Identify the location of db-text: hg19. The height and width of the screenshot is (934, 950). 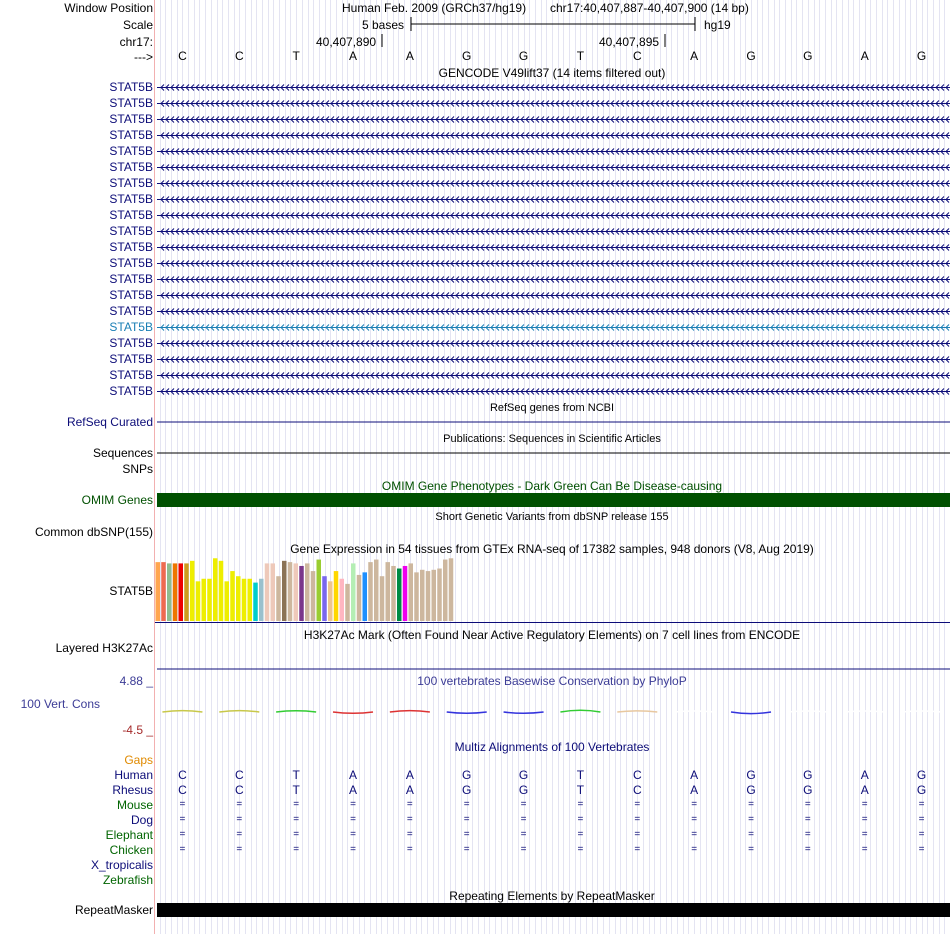
(717, 25).